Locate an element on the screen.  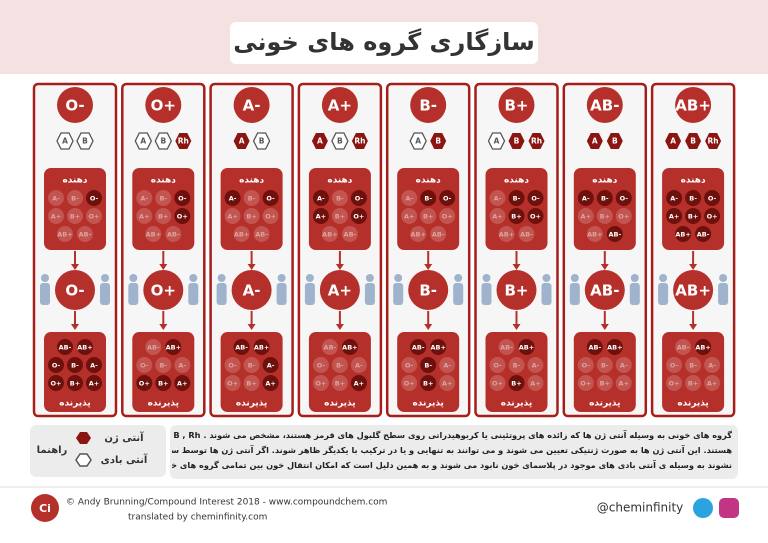
type-badge-label: O- is located at coordinates (74, 106).